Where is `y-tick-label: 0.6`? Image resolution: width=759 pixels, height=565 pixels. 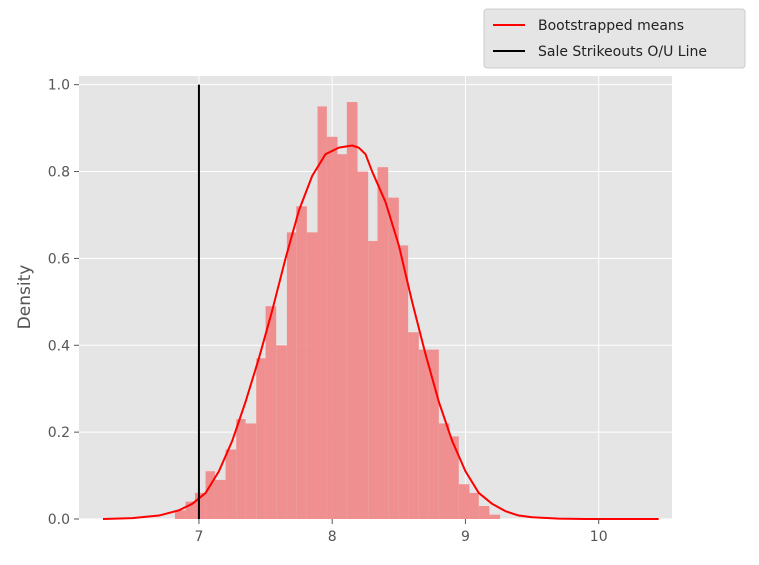 y-tick-label: 0.6 is located at coordinates (59, 259).